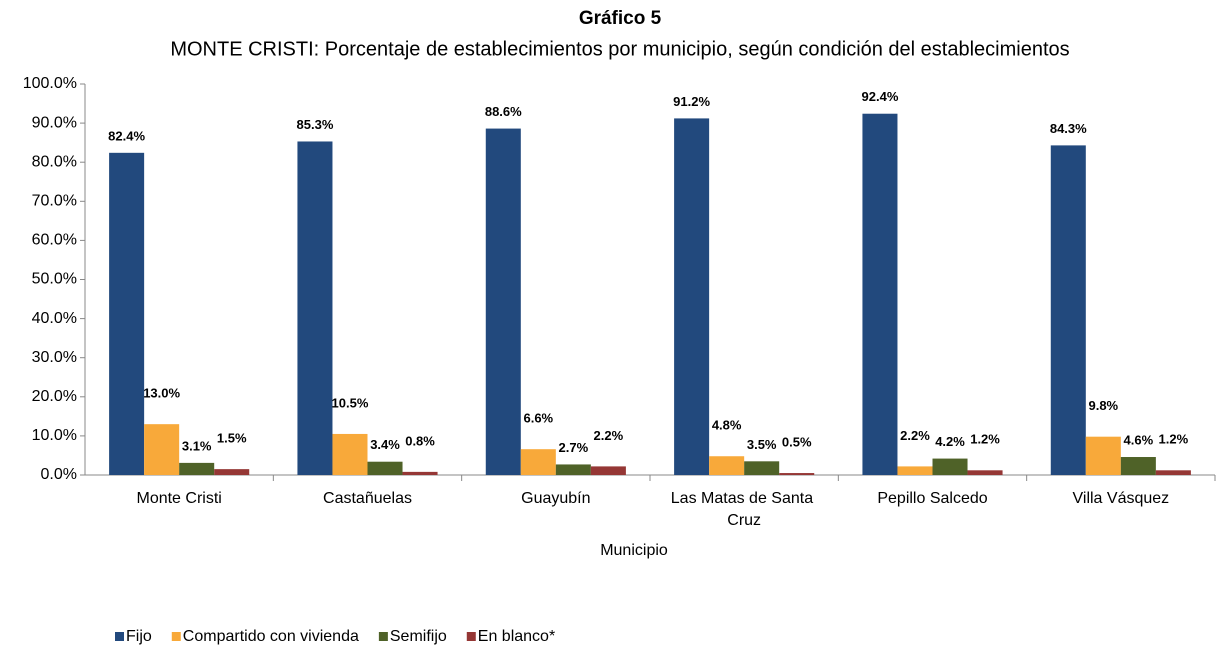 The image size is (1218, 647). I want to click on x-tick-label: Pepillo Salcedo, so click(932, 498).